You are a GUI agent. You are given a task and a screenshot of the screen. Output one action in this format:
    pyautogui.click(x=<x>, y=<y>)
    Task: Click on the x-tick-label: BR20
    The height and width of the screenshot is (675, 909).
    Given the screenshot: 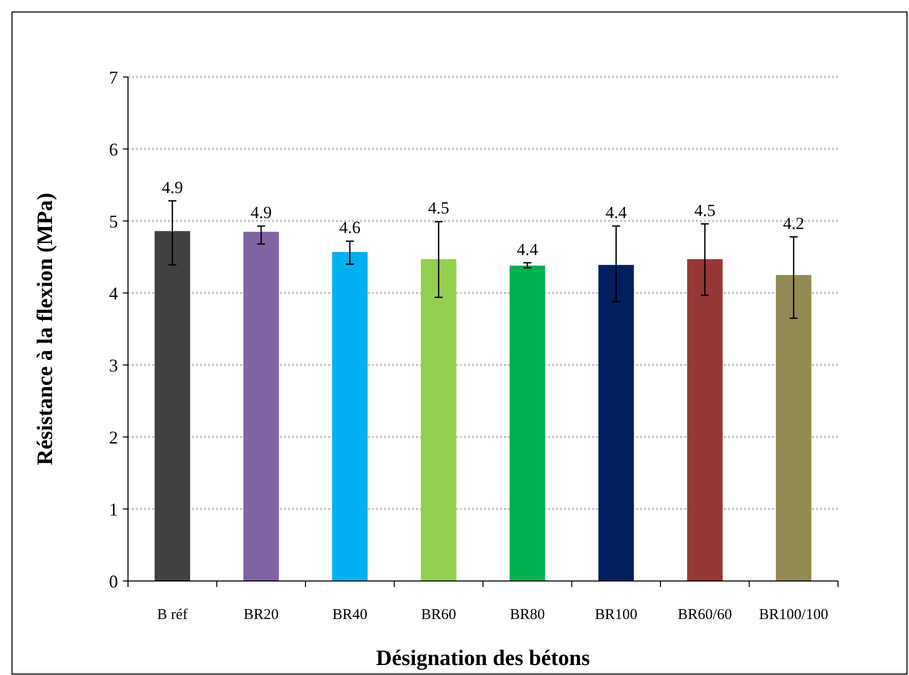 What is the action you would take?
    pyautogui.click(x=261, y=615)
    